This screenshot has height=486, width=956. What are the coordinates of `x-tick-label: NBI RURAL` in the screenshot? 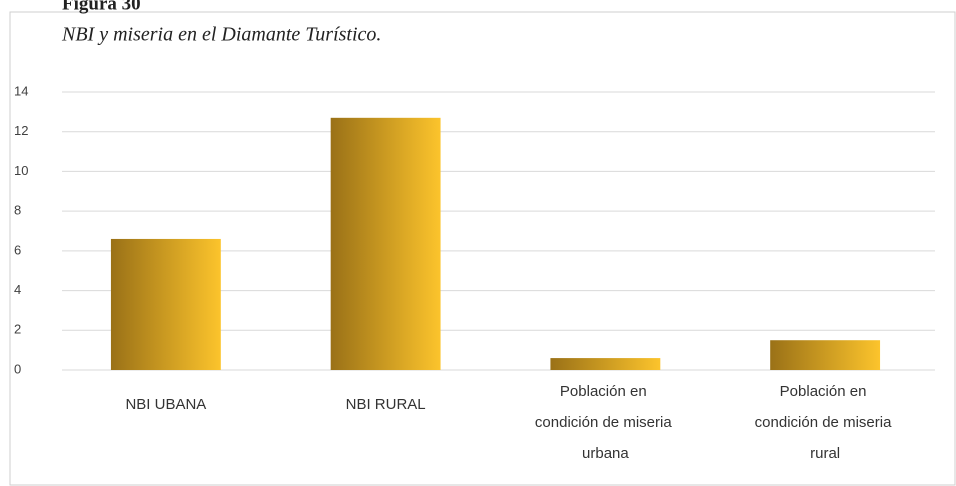 It's located at (386, 404).